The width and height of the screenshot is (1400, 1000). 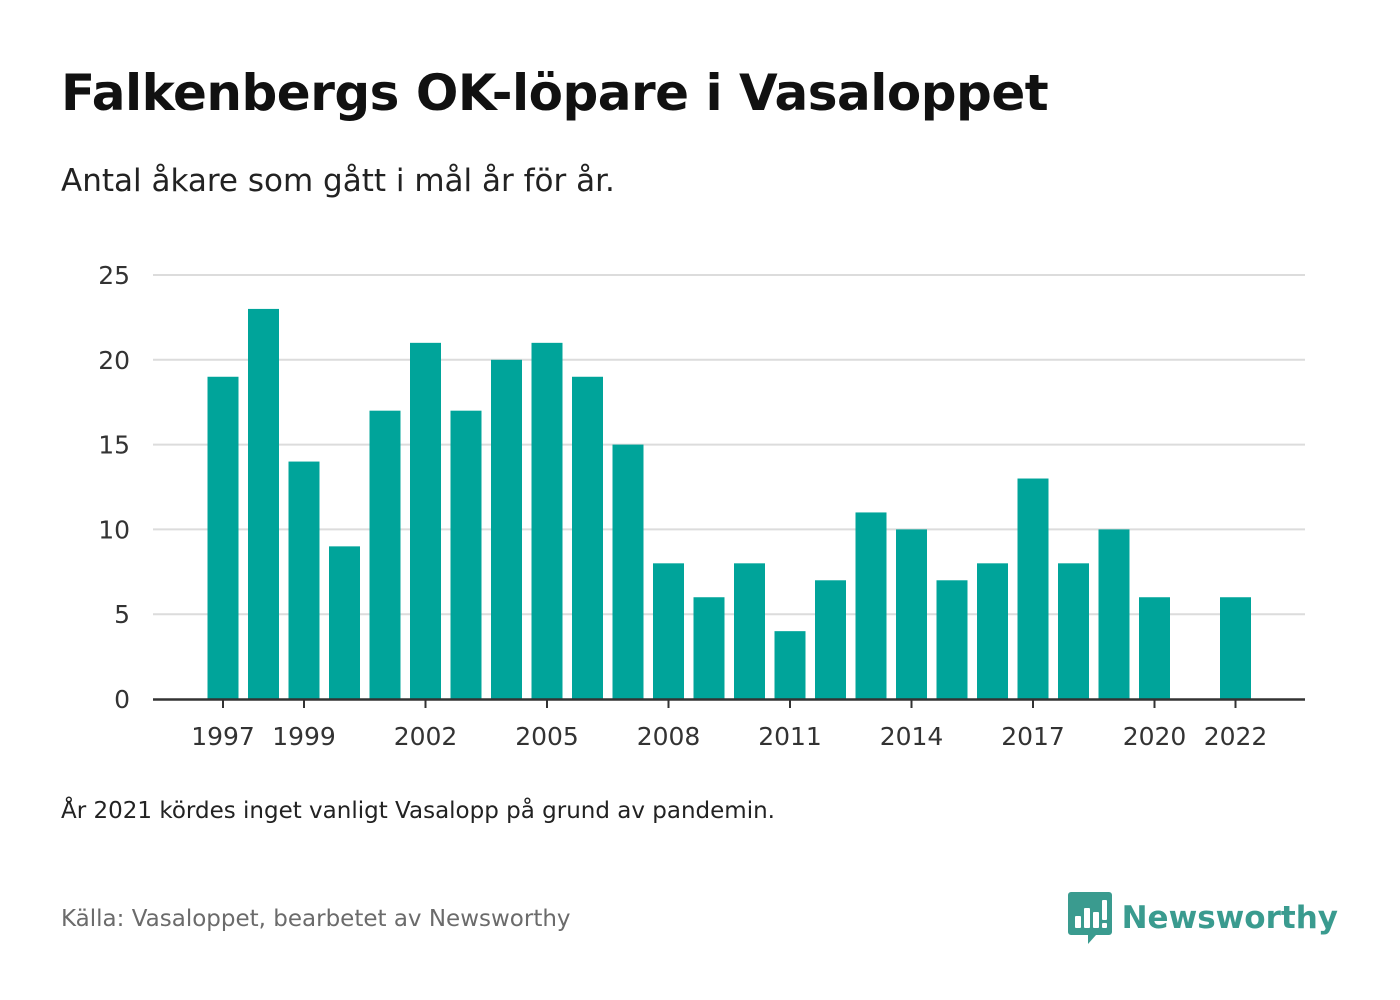 What do you see at coordinates (263, 503) in the screenshot?
I see `bar-1998` at bounding box center [263, 503].